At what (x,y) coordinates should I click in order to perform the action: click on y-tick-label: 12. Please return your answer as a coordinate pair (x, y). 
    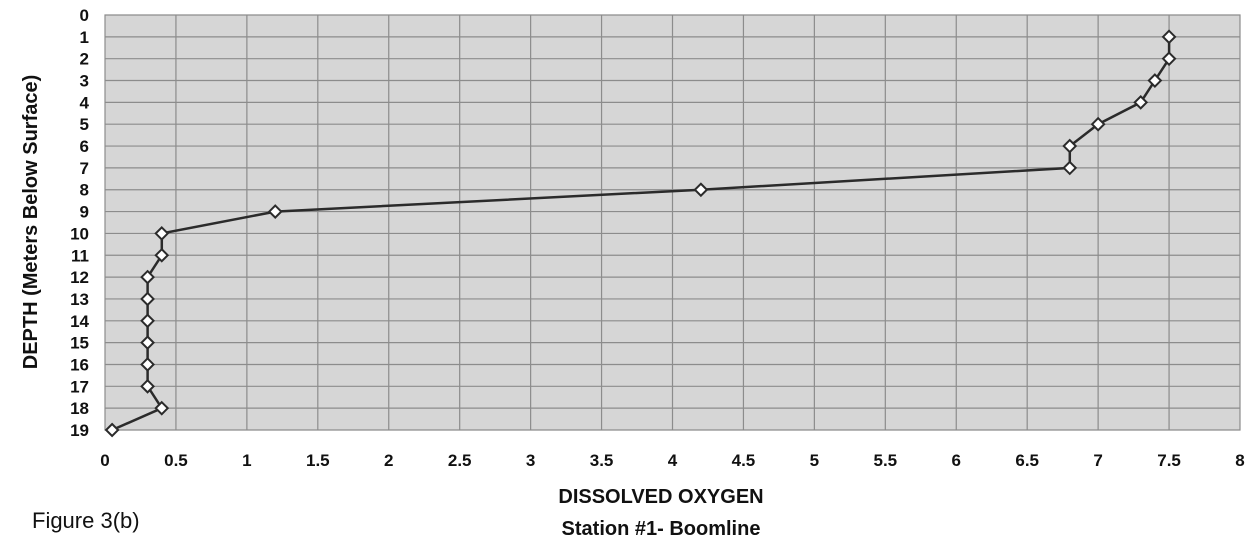
    Looking at the image, I should click on (79, 277).